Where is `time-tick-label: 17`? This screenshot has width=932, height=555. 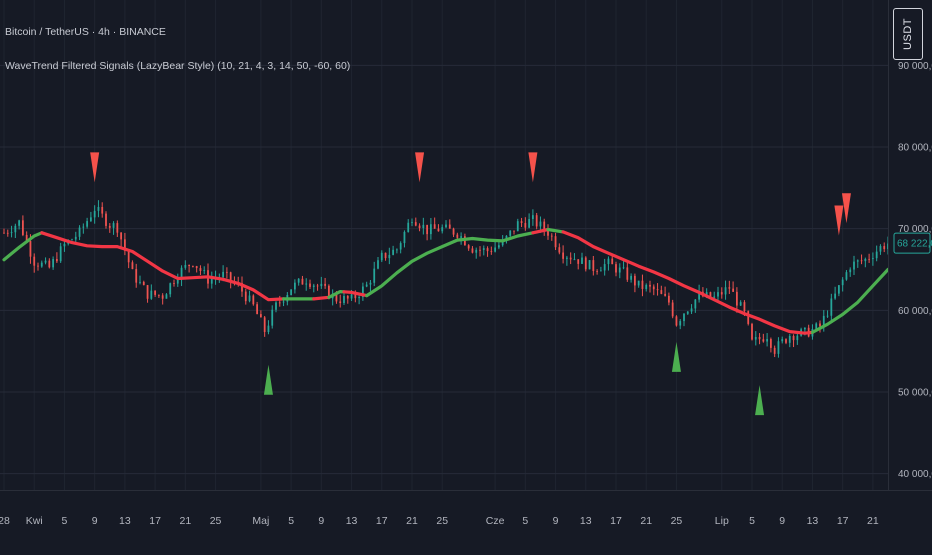
time-tick-label: 17 is located at coordinates (843, 521).